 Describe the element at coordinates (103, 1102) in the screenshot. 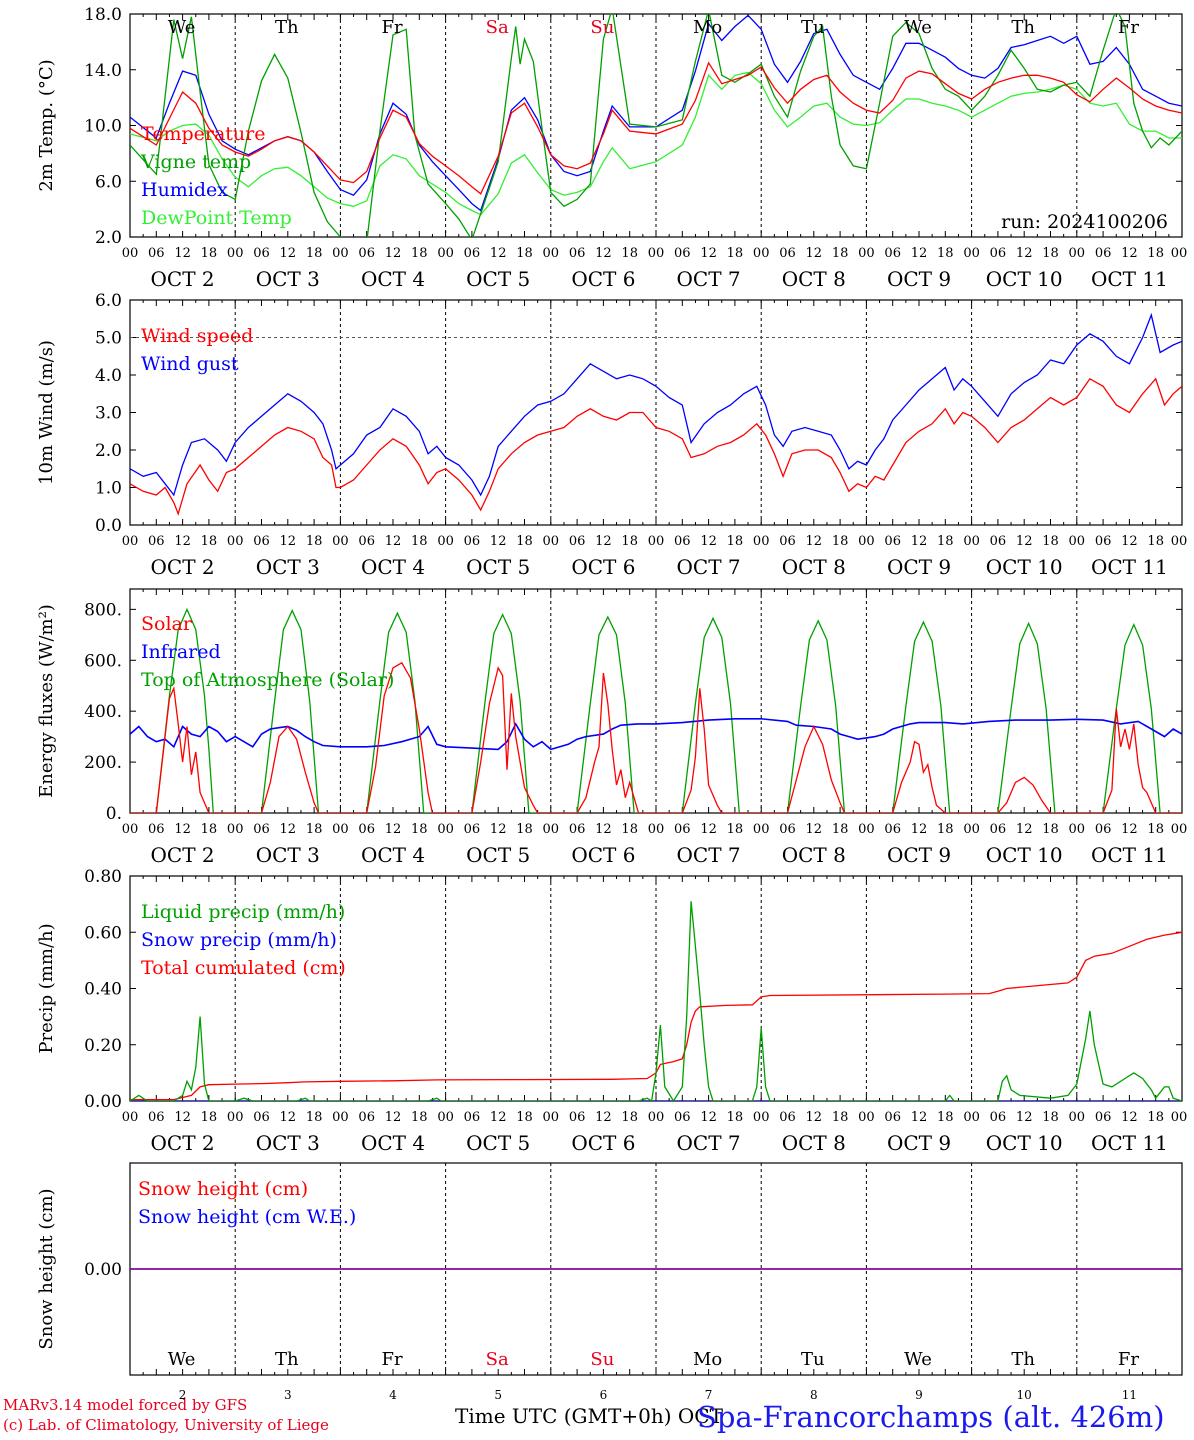

I see `y-tick-label: 0.00` at that location.